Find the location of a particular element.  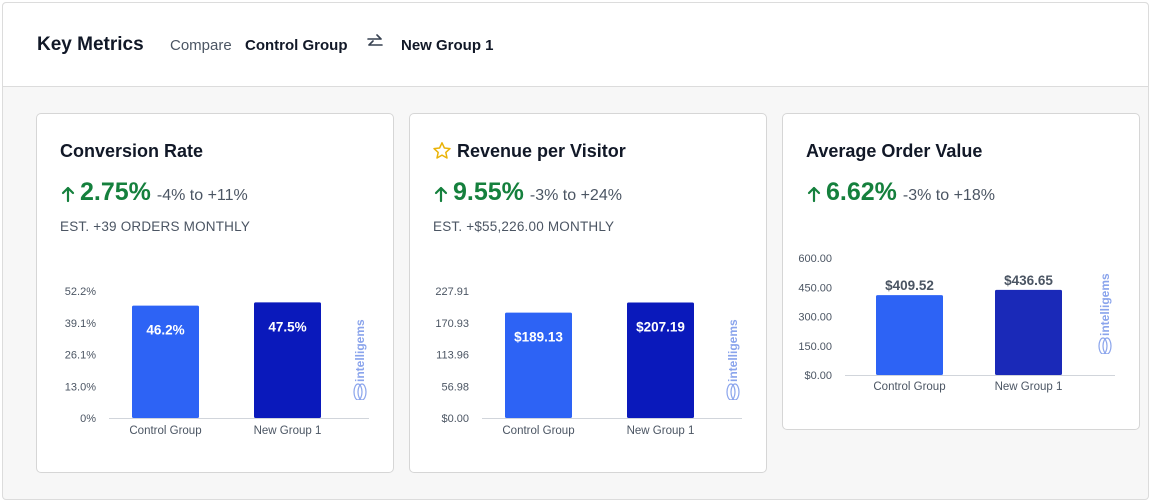

y-tick-label: 13.0% is located at coordinates (80, 387).